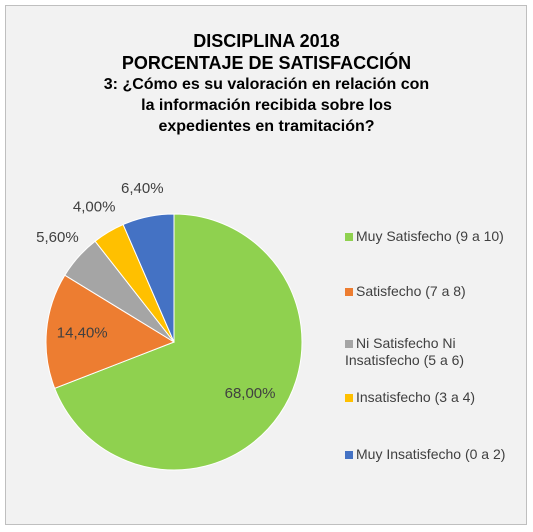 The width and height of the screenshot is (533, 532). I want to click on legend-item: Satisfecho (7 a 8), so click(430, 291).